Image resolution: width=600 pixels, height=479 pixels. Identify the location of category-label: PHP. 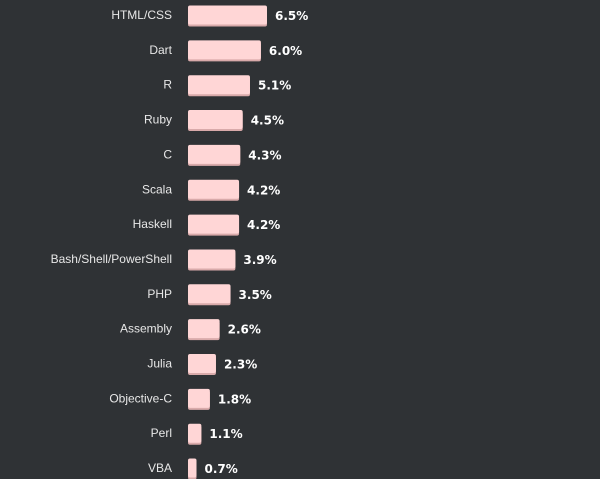
(159, 294).